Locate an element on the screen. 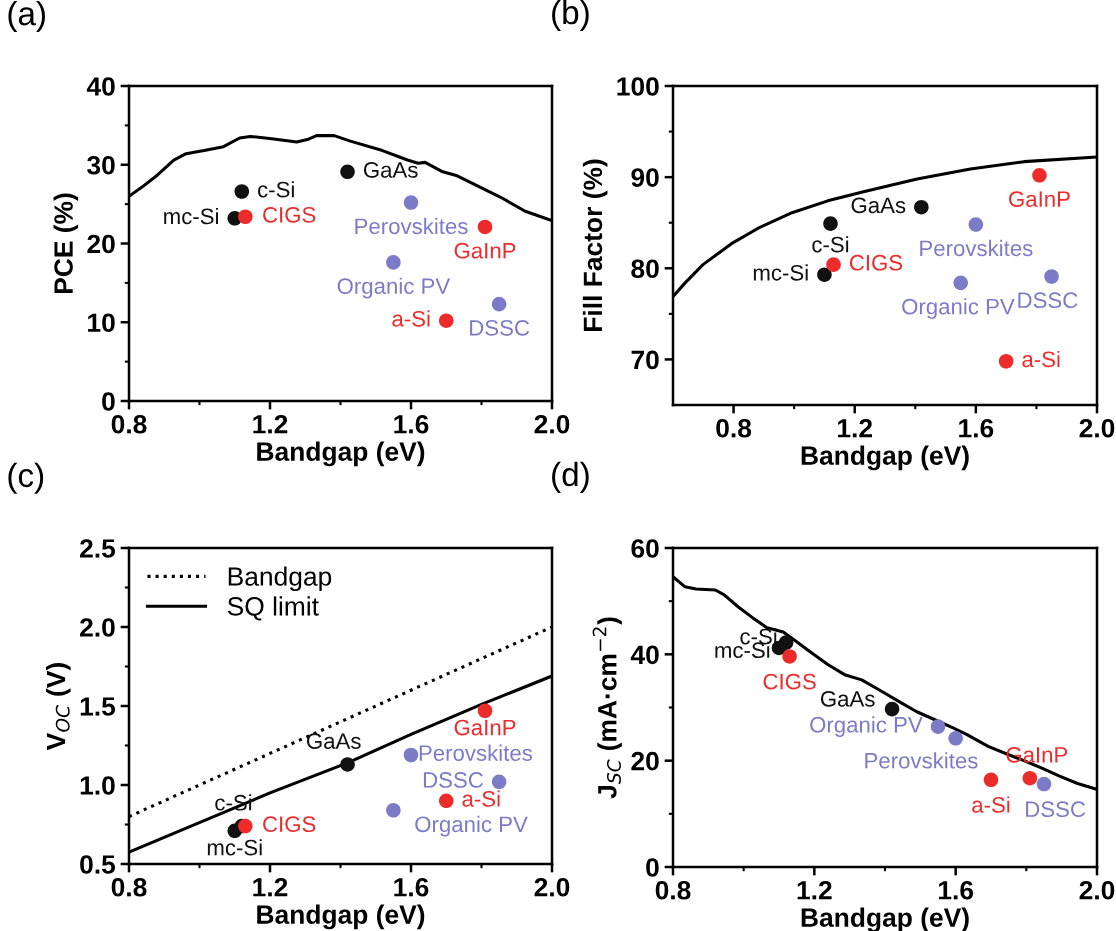 The height and width of the screenshot is (931, 1116). chart-title: (c) is located at coordinates (26, 478).